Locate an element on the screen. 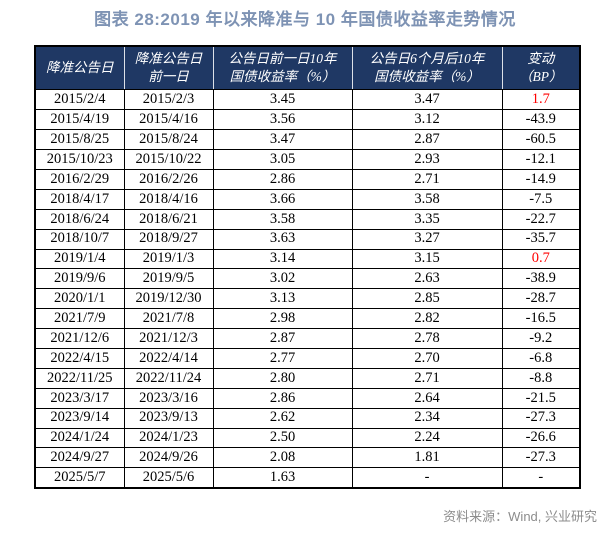  table-row: 2018/10/7 2018/9/27 3.63 3.27 -35.7 is located at coordinates (307, 239).